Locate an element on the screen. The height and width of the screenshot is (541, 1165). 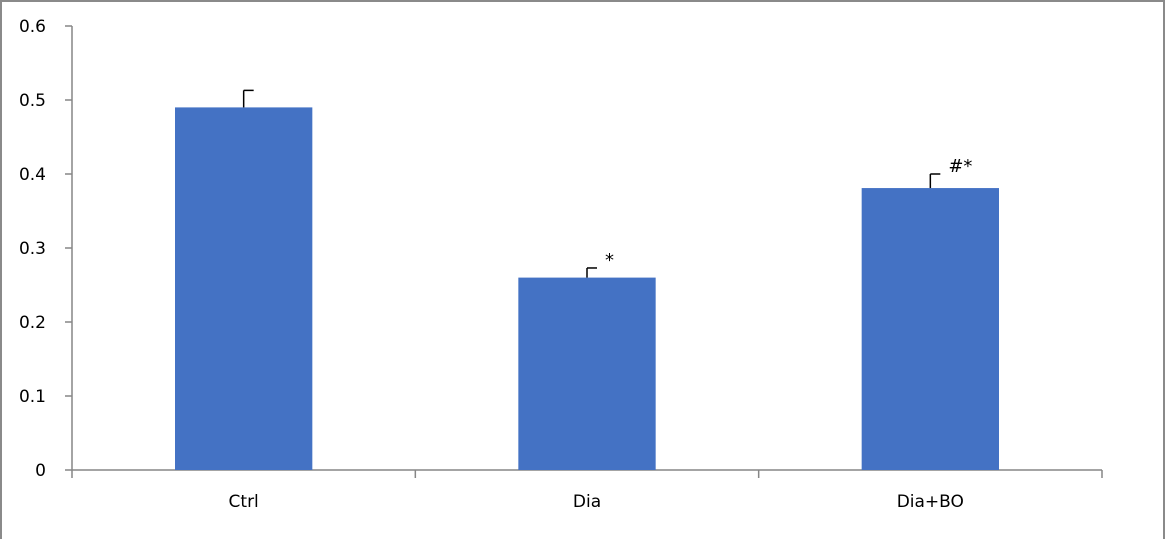
bar-dia-bo is located at coordinates (930, 329).